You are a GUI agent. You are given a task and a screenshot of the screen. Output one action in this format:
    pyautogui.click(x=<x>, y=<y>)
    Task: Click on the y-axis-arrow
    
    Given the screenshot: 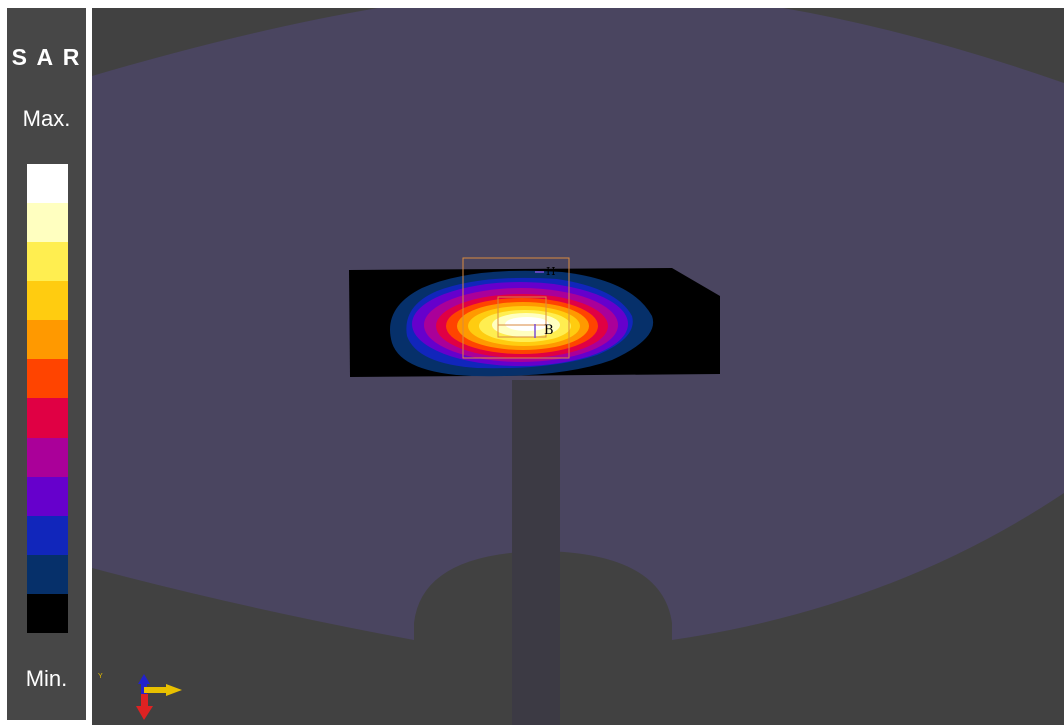 What is the action you would take?
    pyautogui.click(x=174, y=690)
    